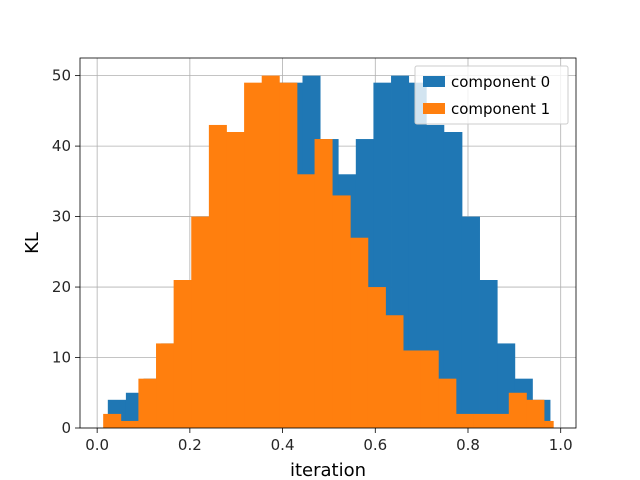 Image resolution: width=640 pixels, height=480 pixels. Describe the element at coordinates (500, 109) in the screenshot. I see `legend-label-component-1: component 1` at that location.